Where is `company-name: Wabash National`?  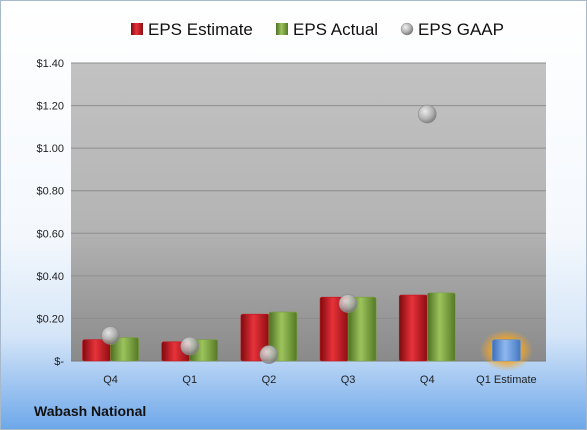
company-name: Wabash National is located at coordinates (90, 411).